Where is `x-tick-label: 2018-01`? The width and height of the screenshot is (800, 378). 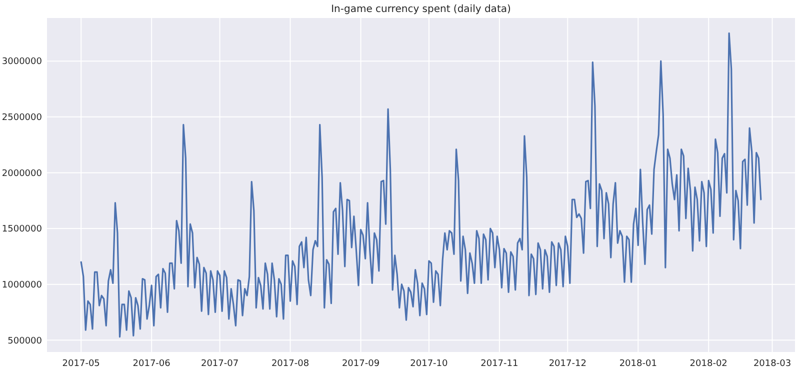 x-tick-label: 2018-01 is located at coordinates (638, 364).